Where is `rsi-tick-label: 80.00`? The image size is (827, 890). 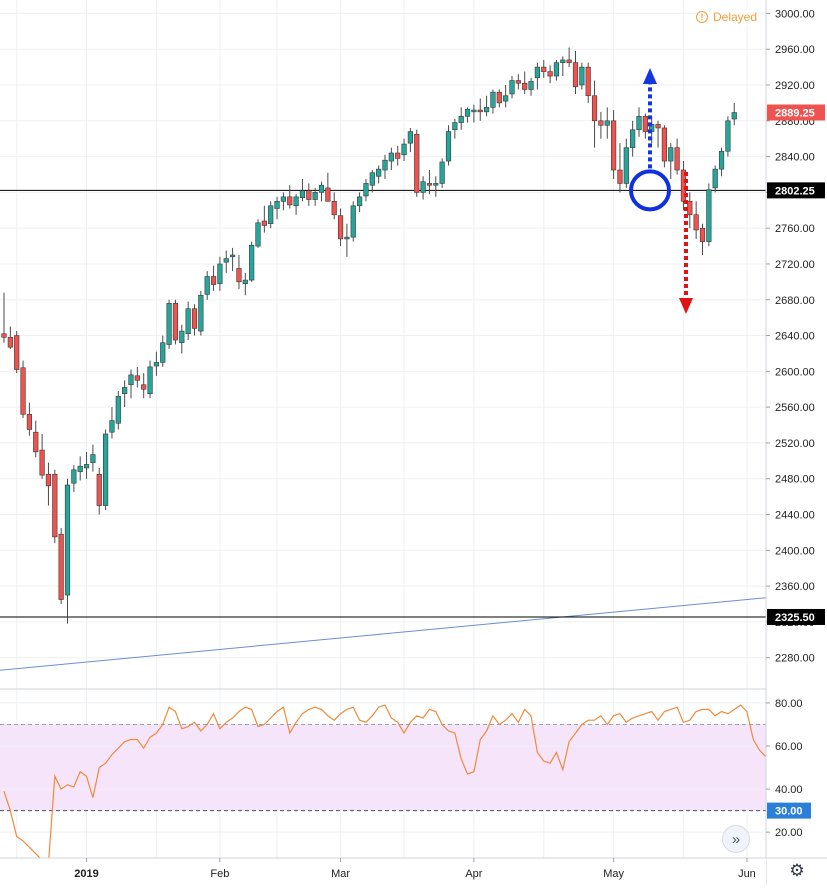 rsi-tick-label: 80.00 is located at coordinates (789, 704).